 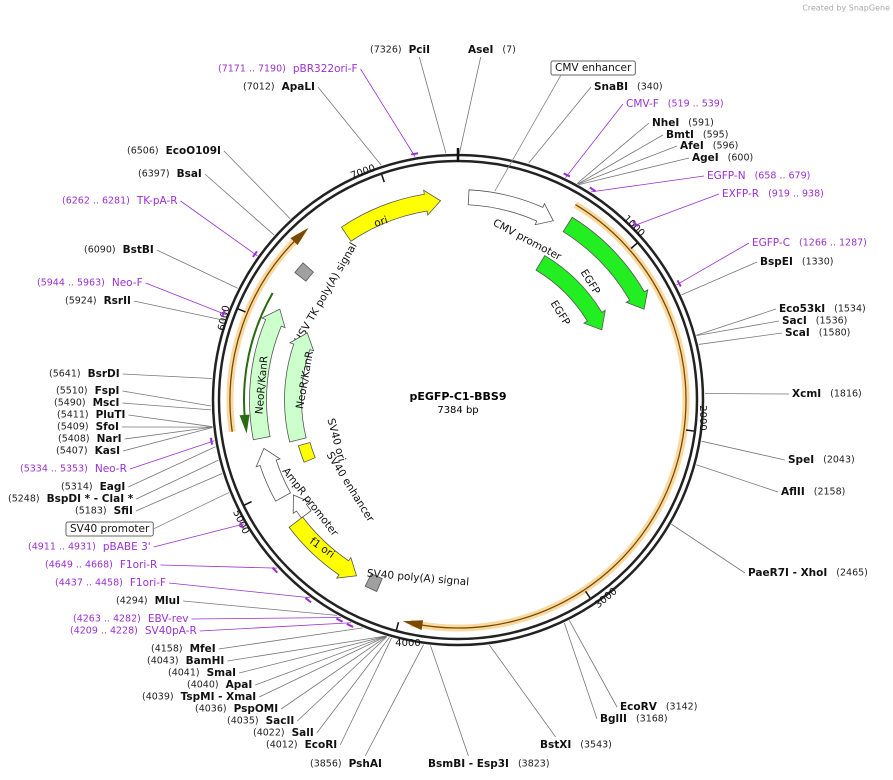 What do you see at coordinates (830, 492) in the screenshot?
I see `position-label: (2158)` at bounding box center [830, 492].